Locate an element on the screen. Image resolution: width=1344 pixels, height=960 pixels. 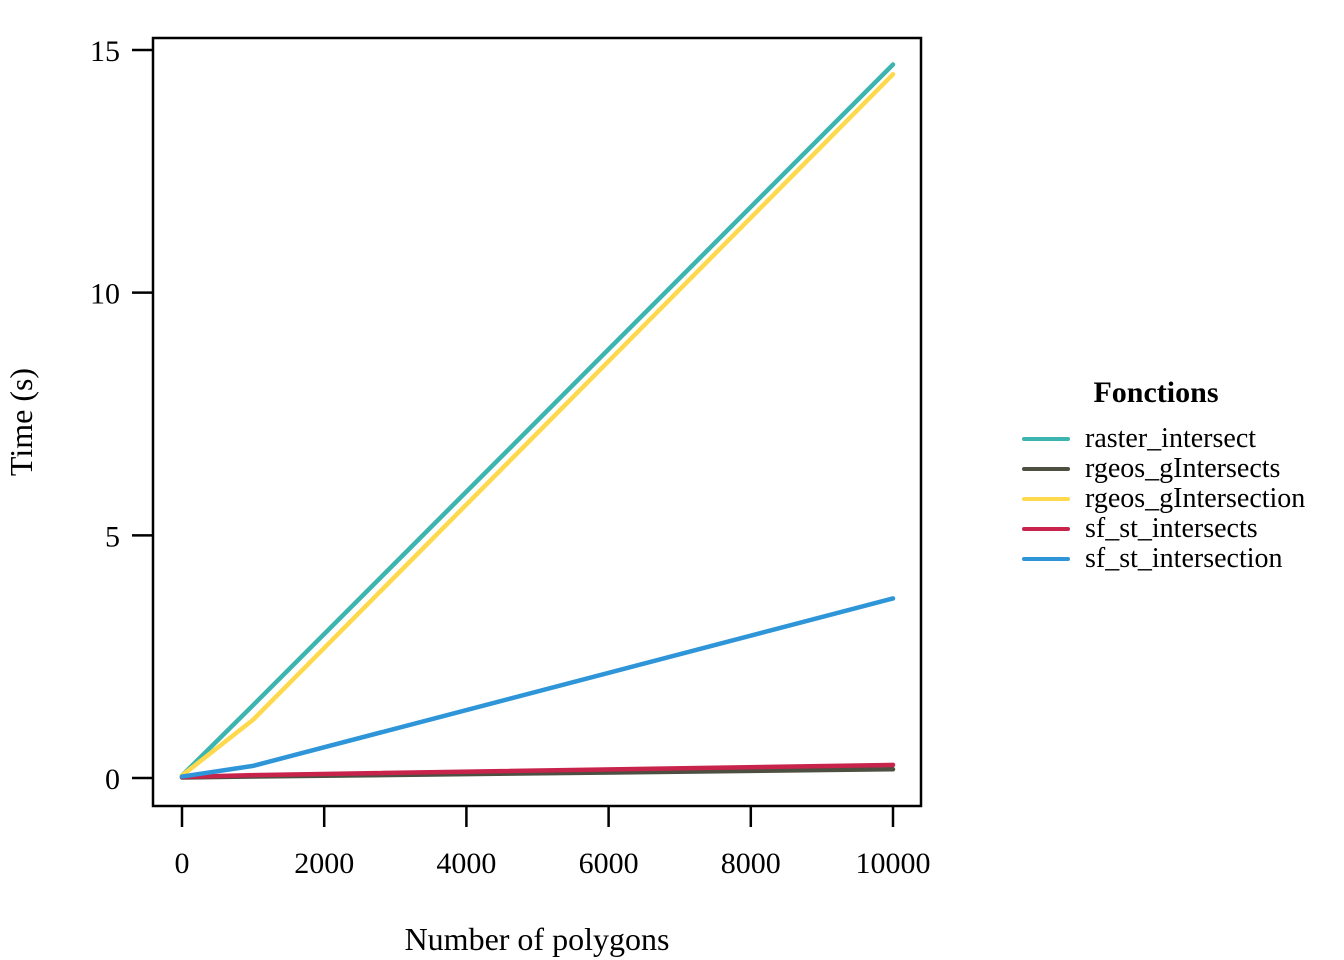
y-tick-label: 10 is located at coordinates (105, 294).